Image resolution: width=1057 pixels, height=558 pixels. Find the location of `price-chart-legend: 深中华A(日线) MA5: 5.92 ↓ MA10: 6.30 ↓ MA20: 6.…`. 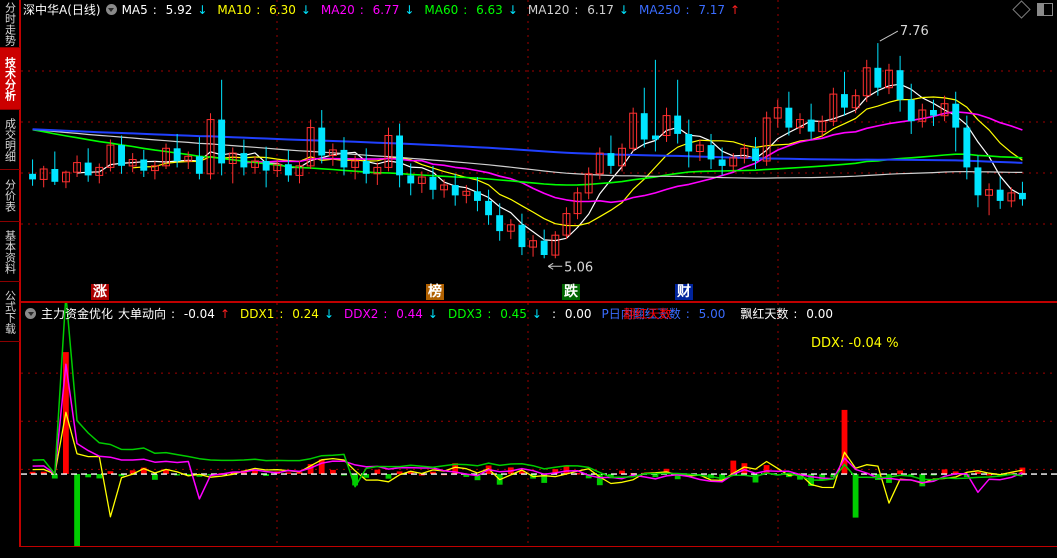

price-chart-legend: 深中华A(日线) MA5: 5.92 ↓ MA10: 6.30 ↓ MA20: 6.… is located at coordinates (386, 9).